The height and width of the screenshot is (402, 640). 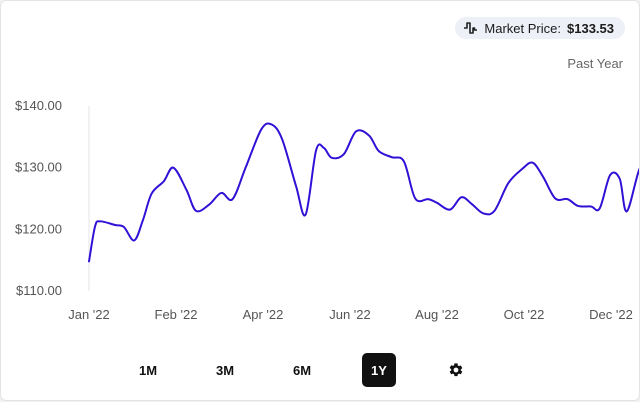 I want to click on market-price-label: Market Price:, so click(x=522, y=28).